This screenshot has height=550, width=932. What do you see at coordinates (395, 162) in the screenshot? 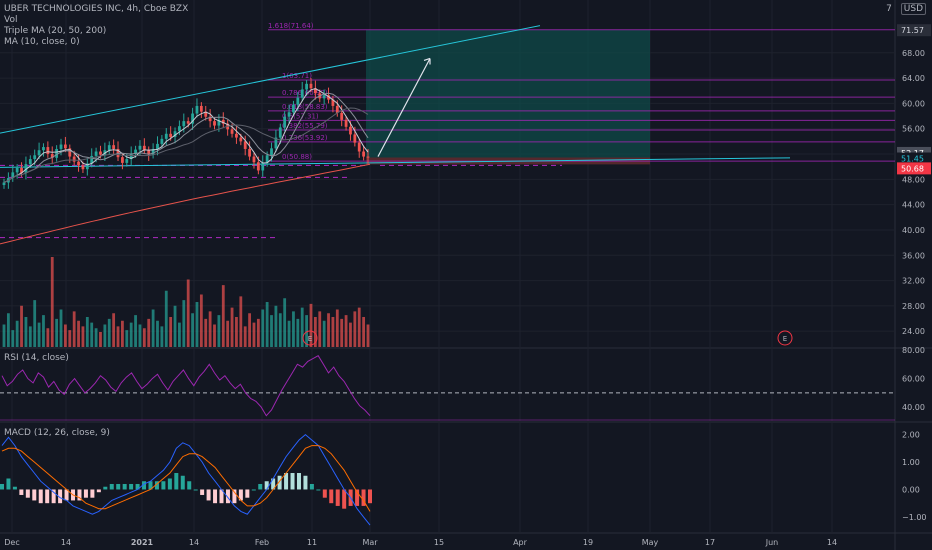
I see `channel-lower-line` at bounding box center [395, 162].